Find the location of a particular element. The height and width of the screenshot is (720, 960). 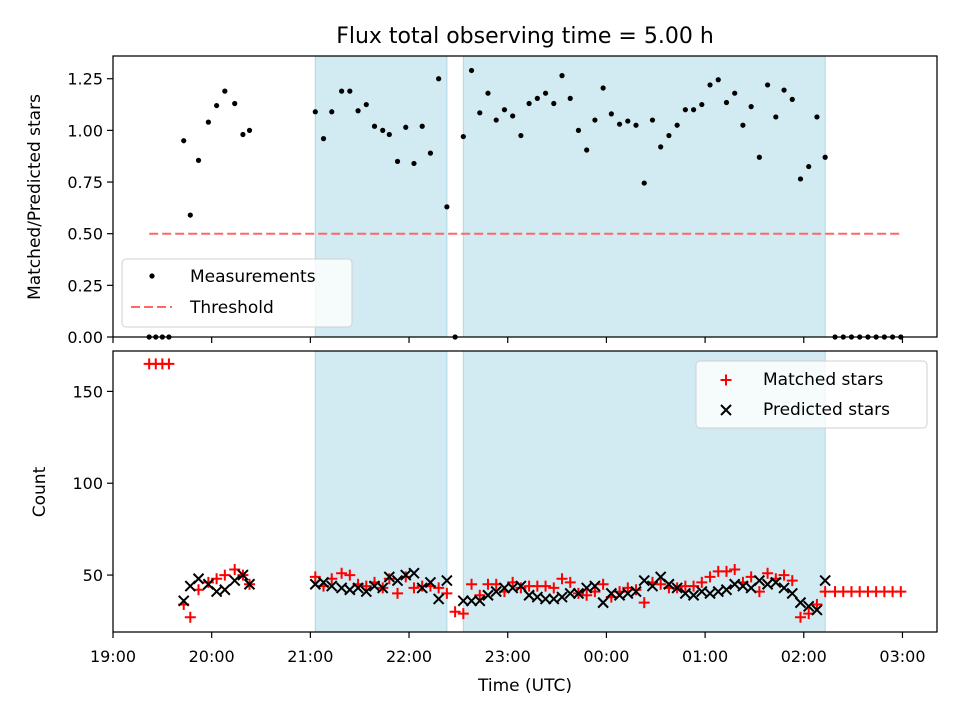

y-tick-label: 0.75 is located at coordinates (85, 182).